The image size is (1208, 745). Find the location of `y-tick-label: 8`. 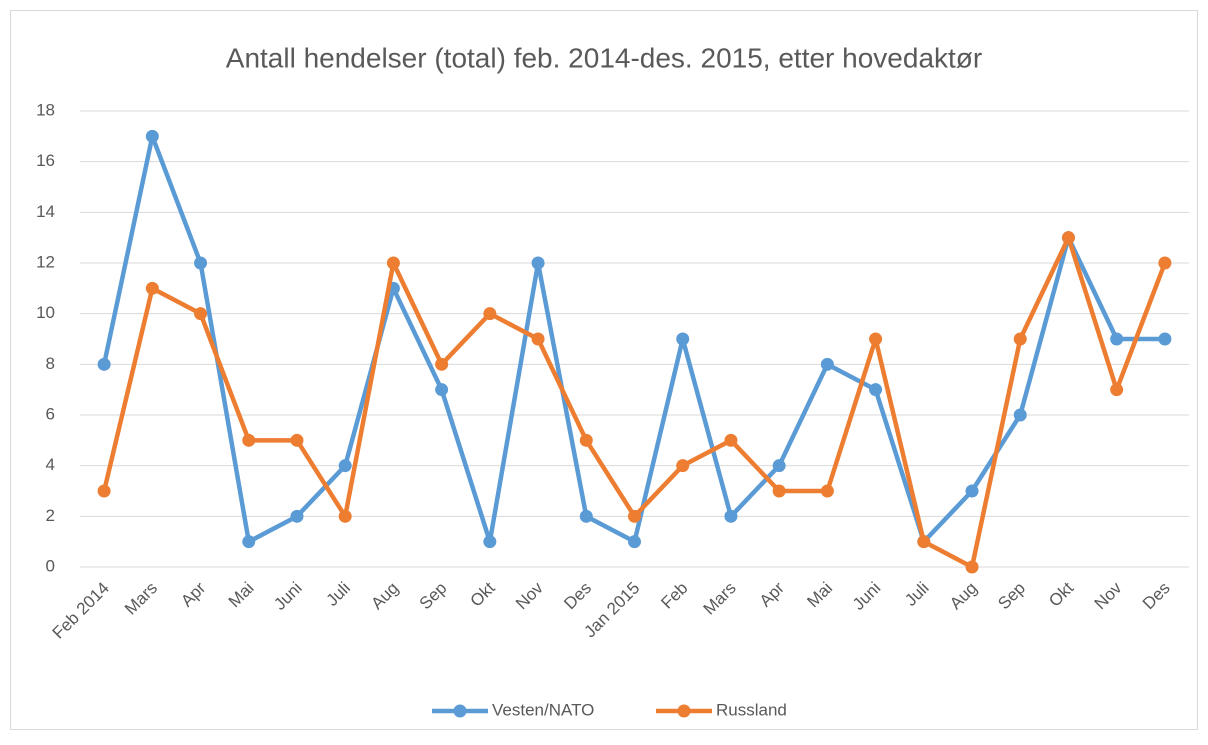

y-tick-label: 8 is located at coordinates (50, 363).